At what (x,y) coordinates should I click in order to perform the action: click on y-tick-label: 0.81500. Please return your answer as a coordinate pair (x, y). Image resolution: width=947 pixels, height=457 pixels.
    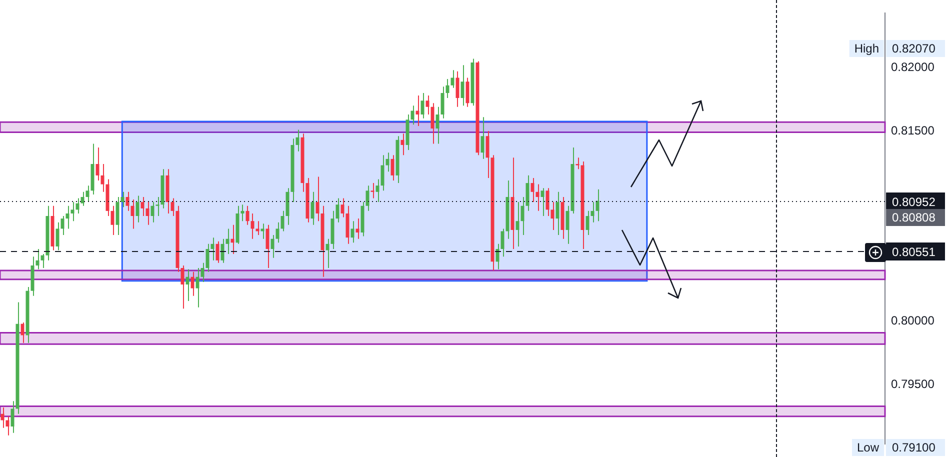
    Looking at the image, I should click on (913, 130).